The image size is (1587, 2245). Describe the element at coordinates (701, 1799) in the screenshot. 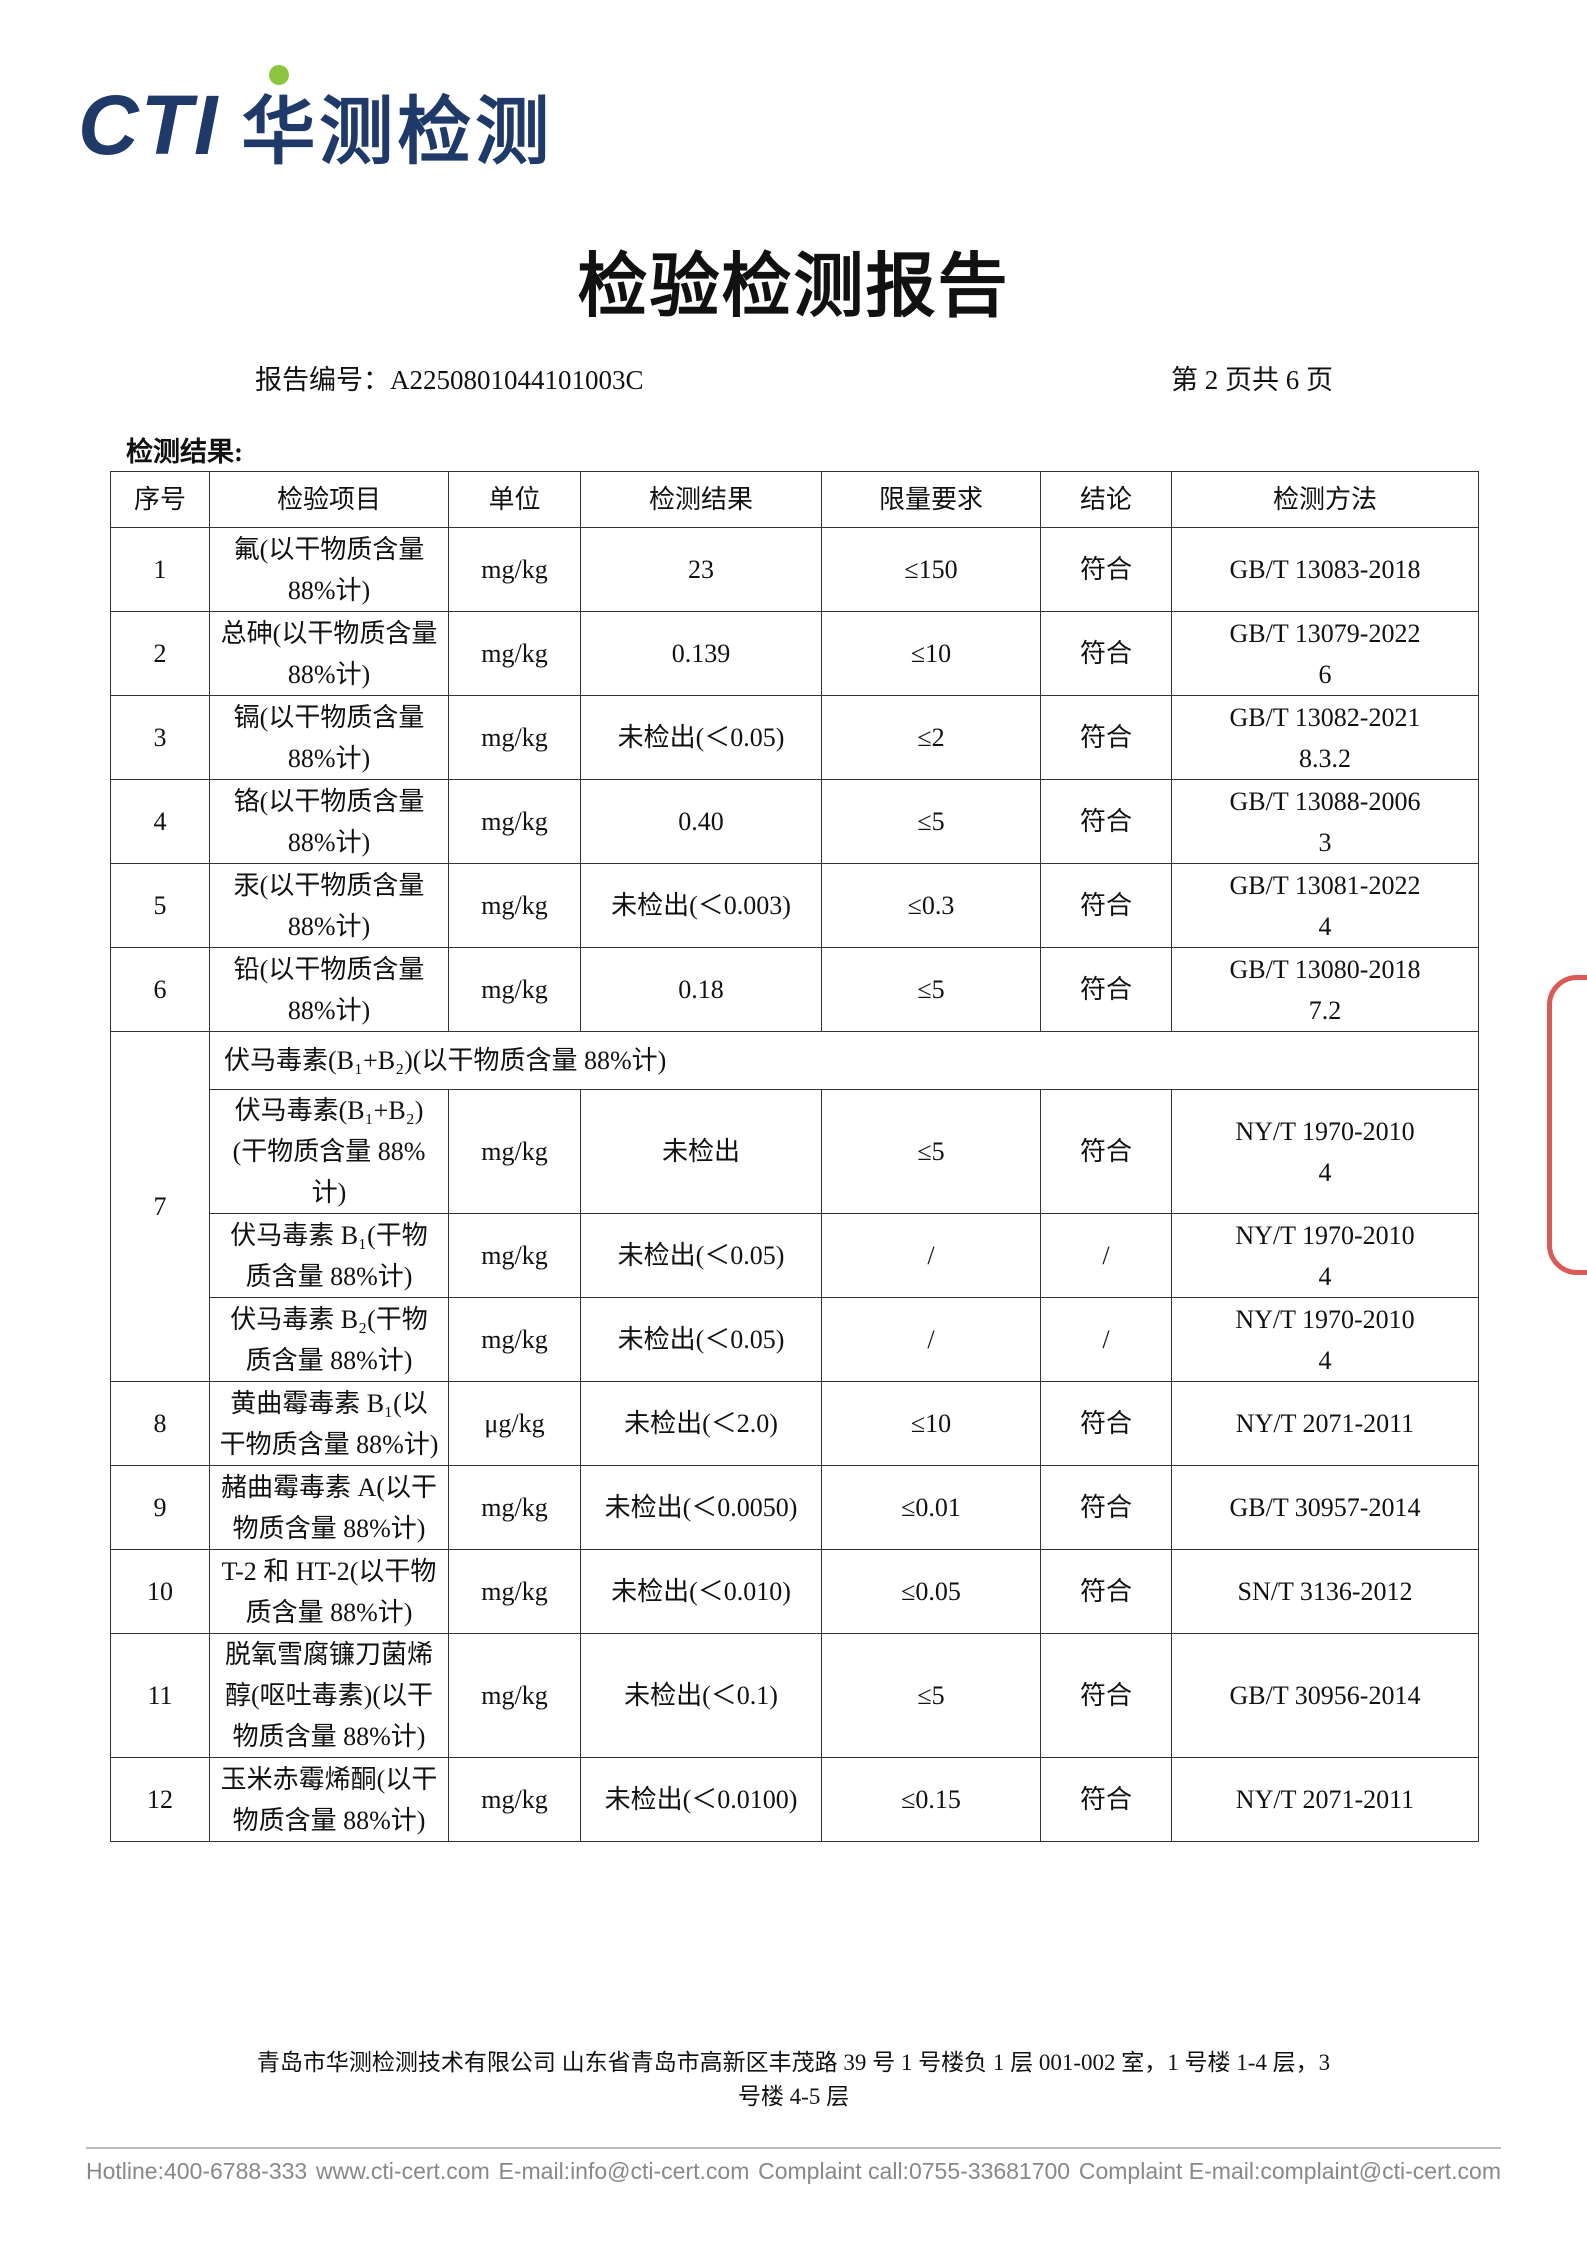

I see `table-cell: 未检出(＜0.0100)` at that location.